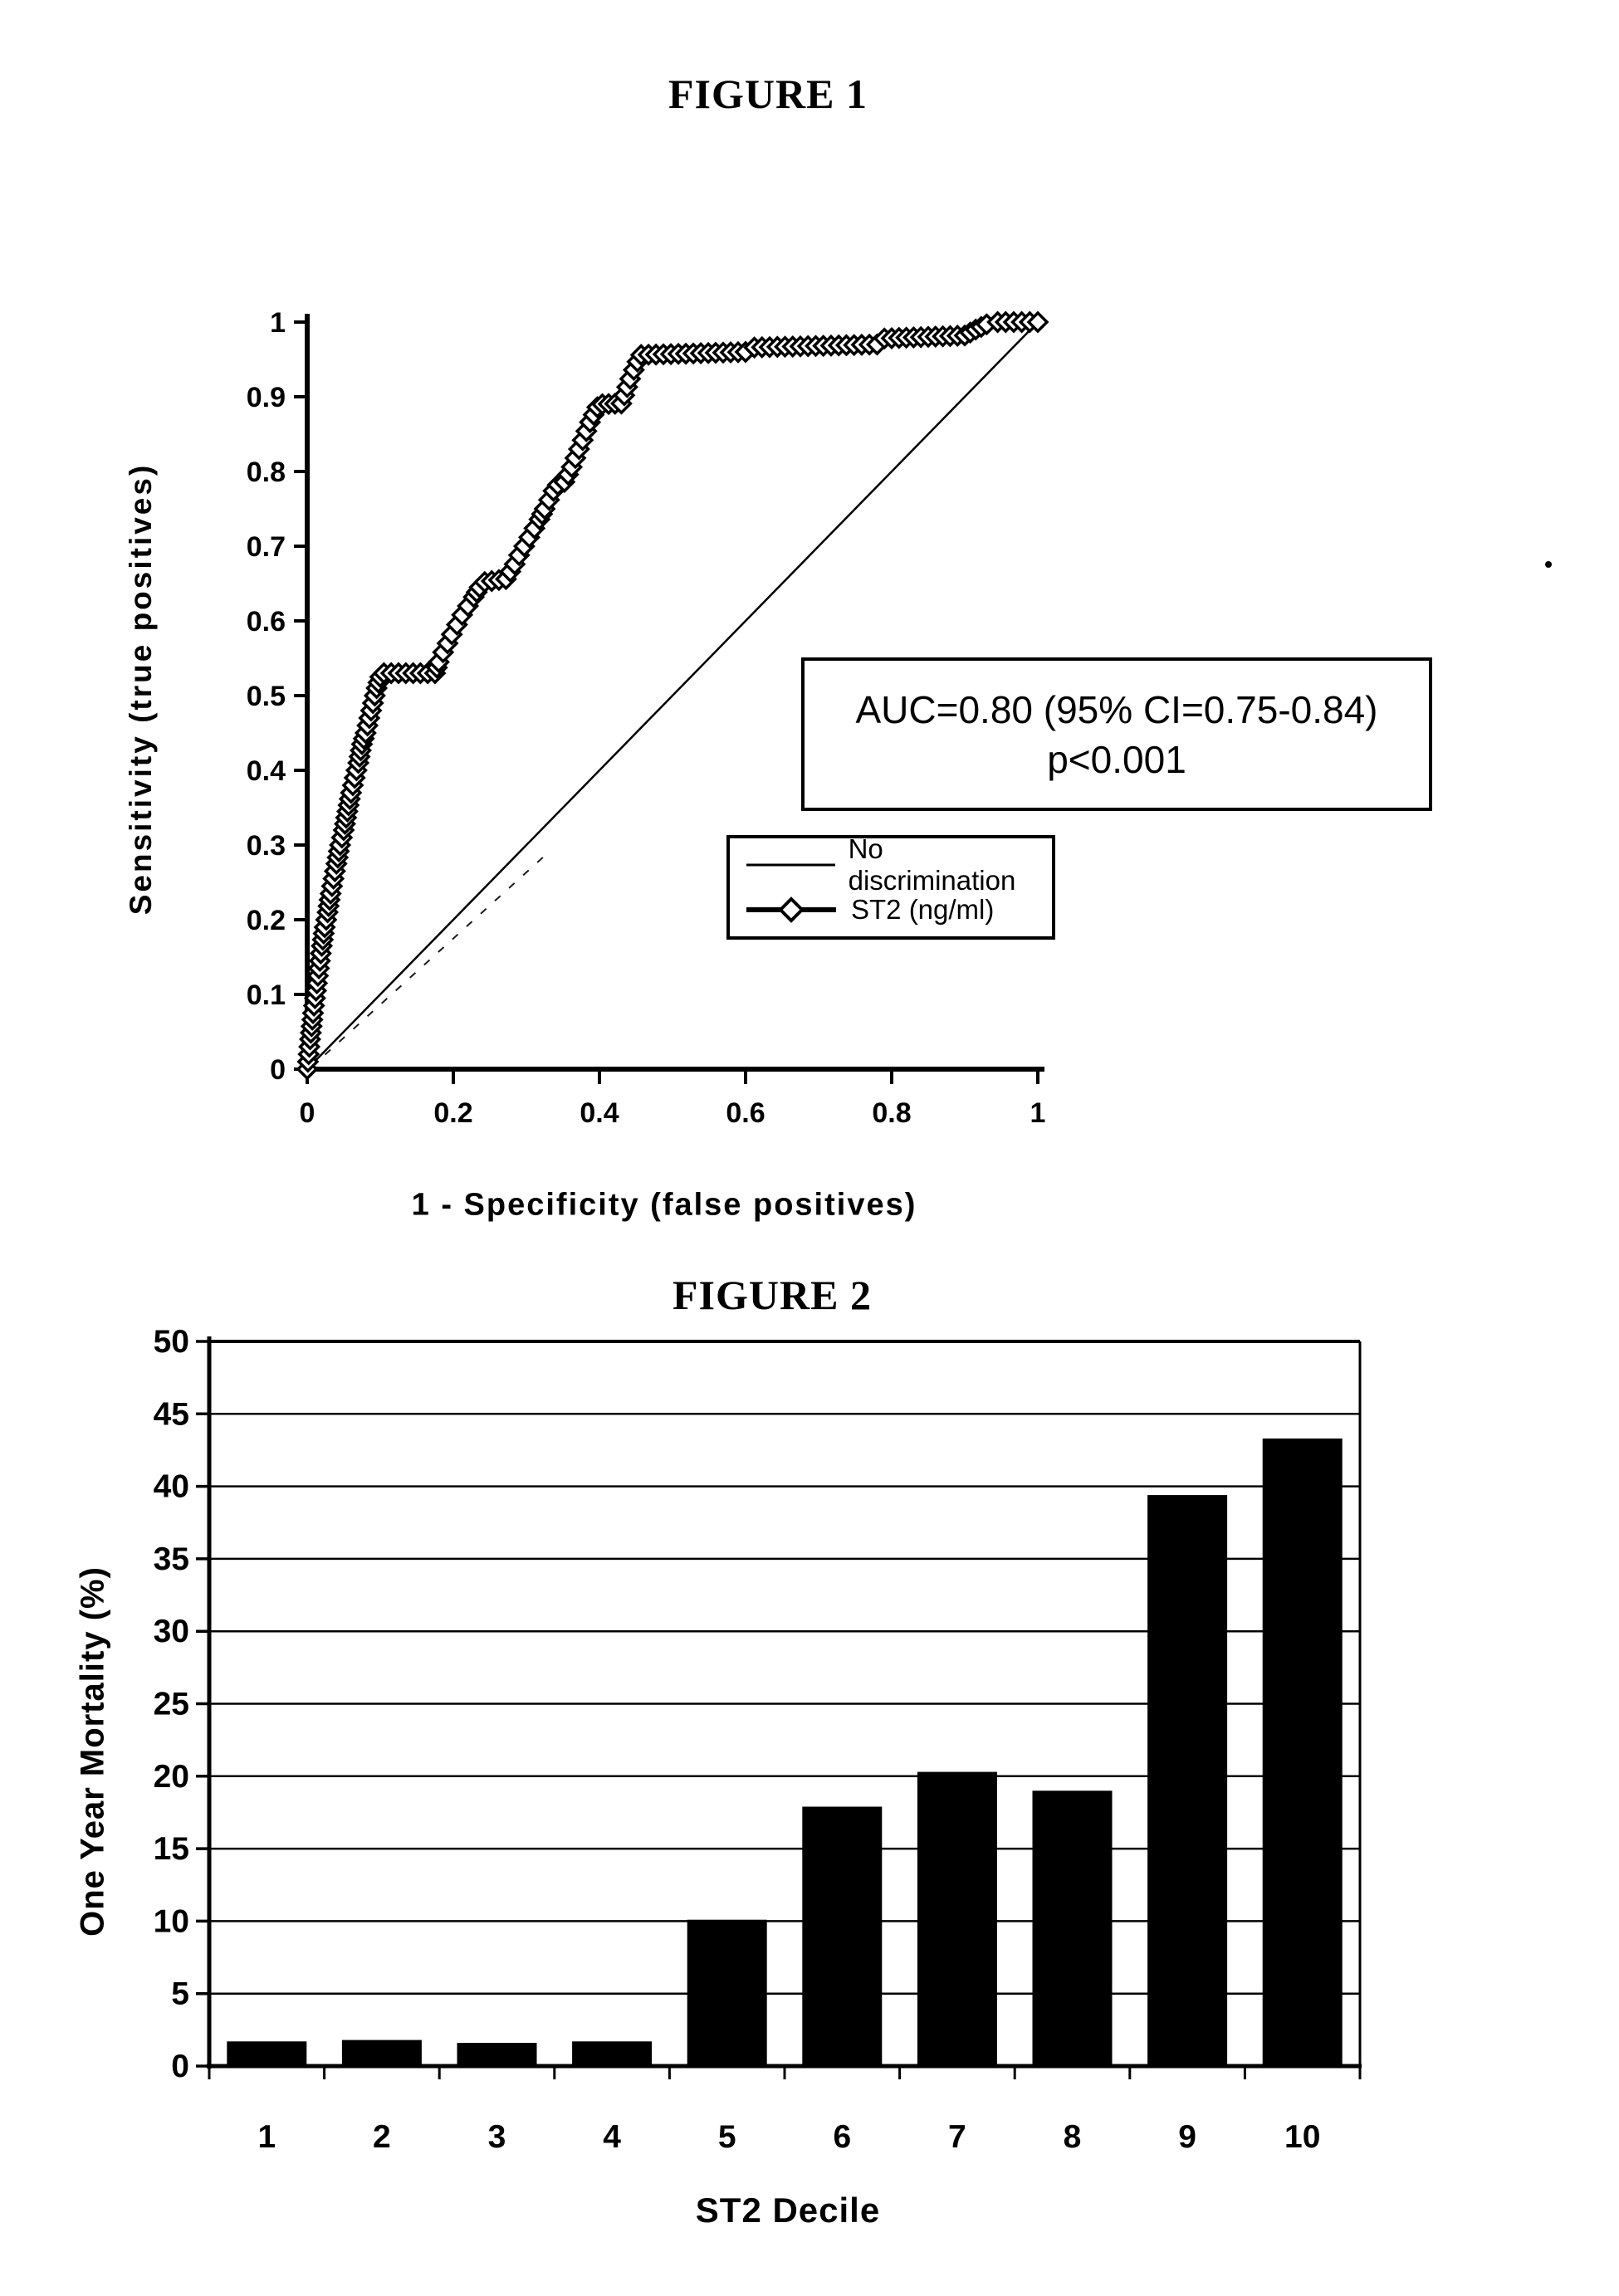 This screenshot has width=1619, height=2296. Describe the element at coordinates (172, 1777) in the screenshot. I see `figure2-y-tick-label: 20` at that location.